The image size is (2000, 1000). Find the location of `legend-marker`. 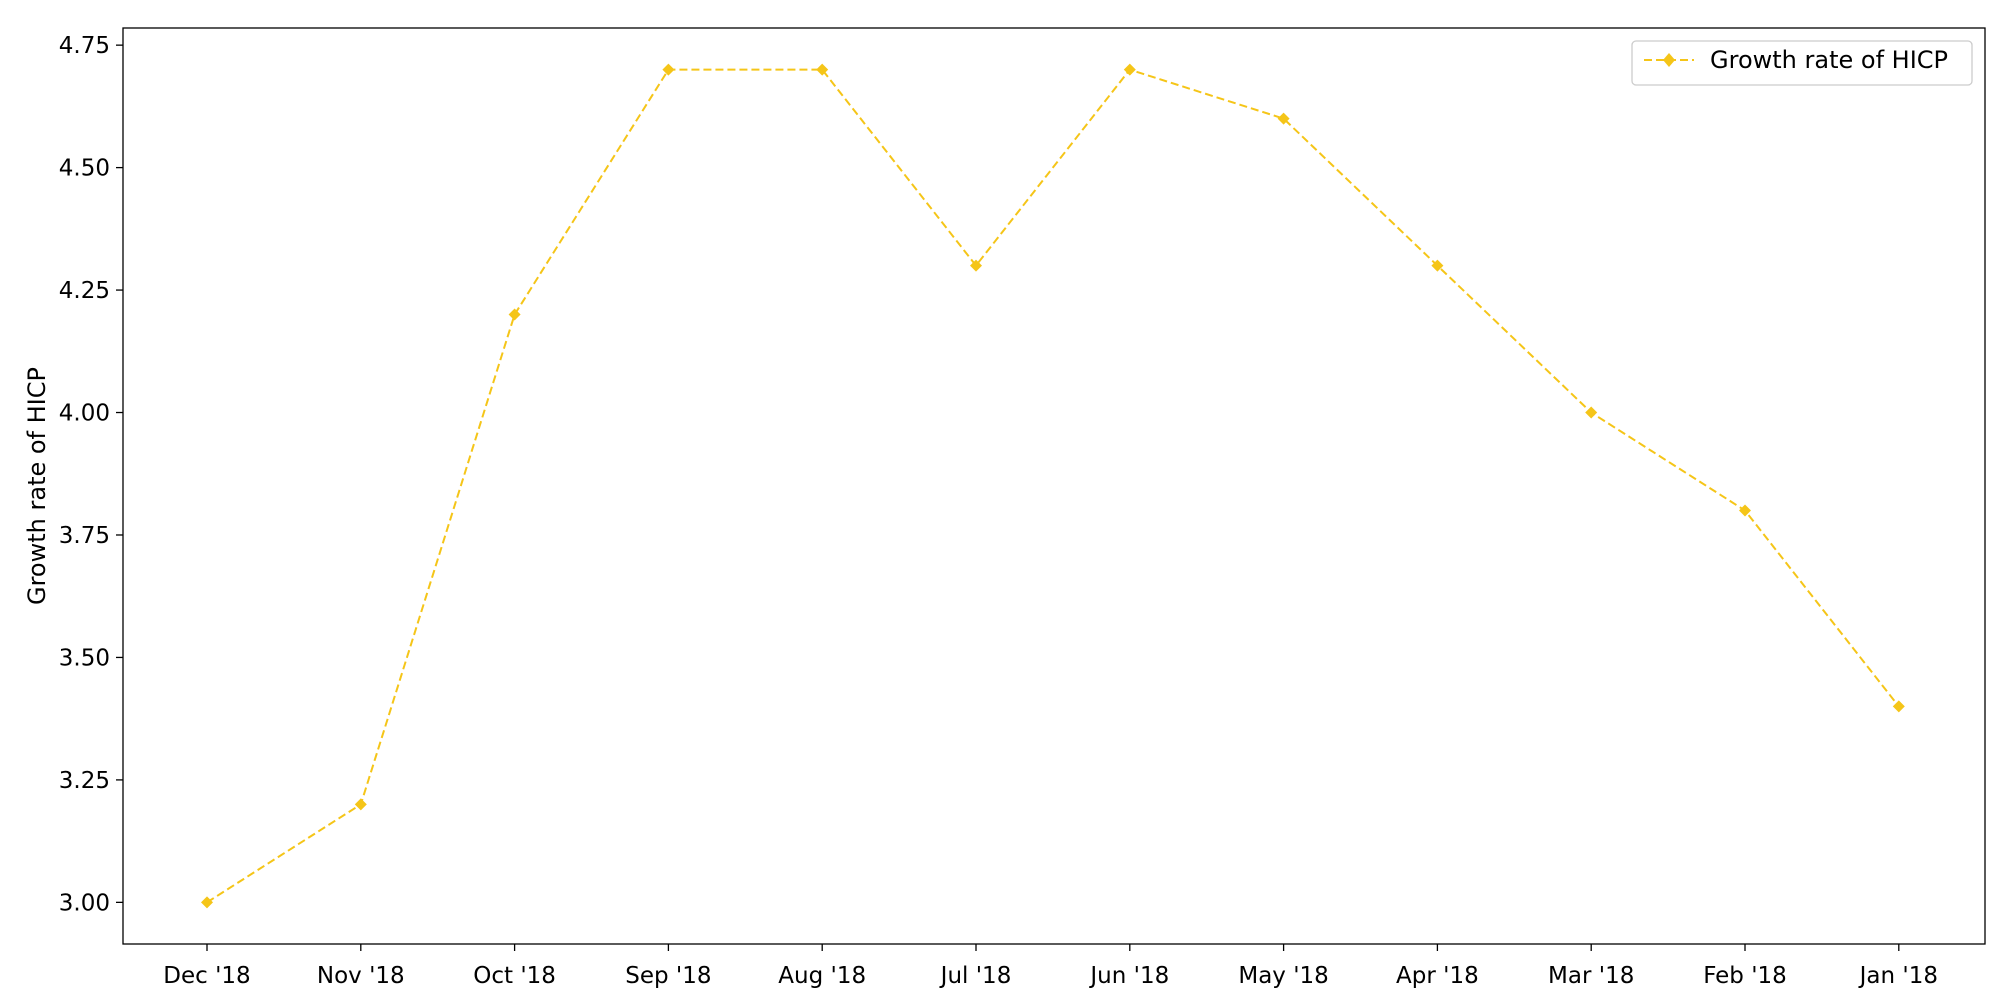

legend-marker is located at coordinates (1669, 60).